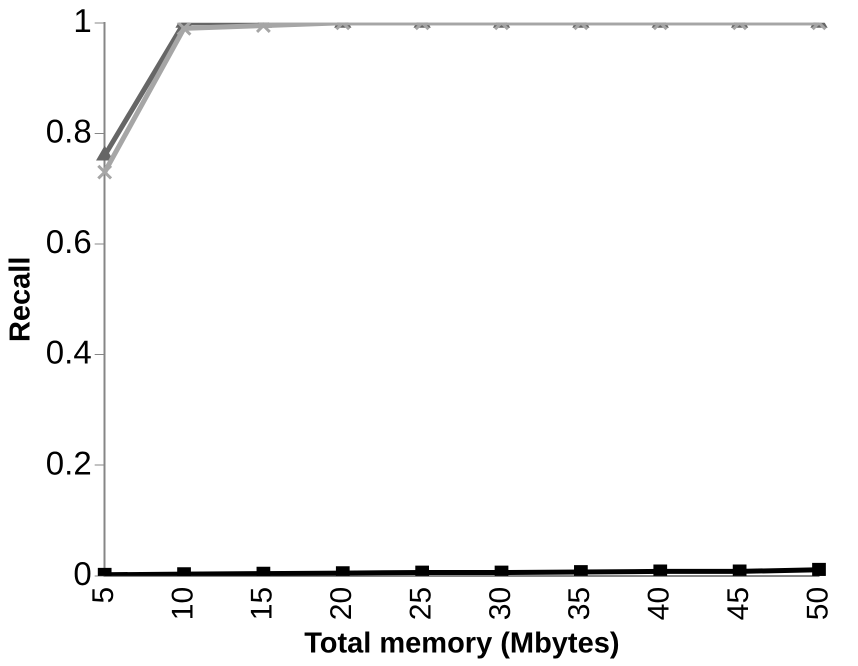  I want to click on x-tick-label: 10, so click(183, 603).